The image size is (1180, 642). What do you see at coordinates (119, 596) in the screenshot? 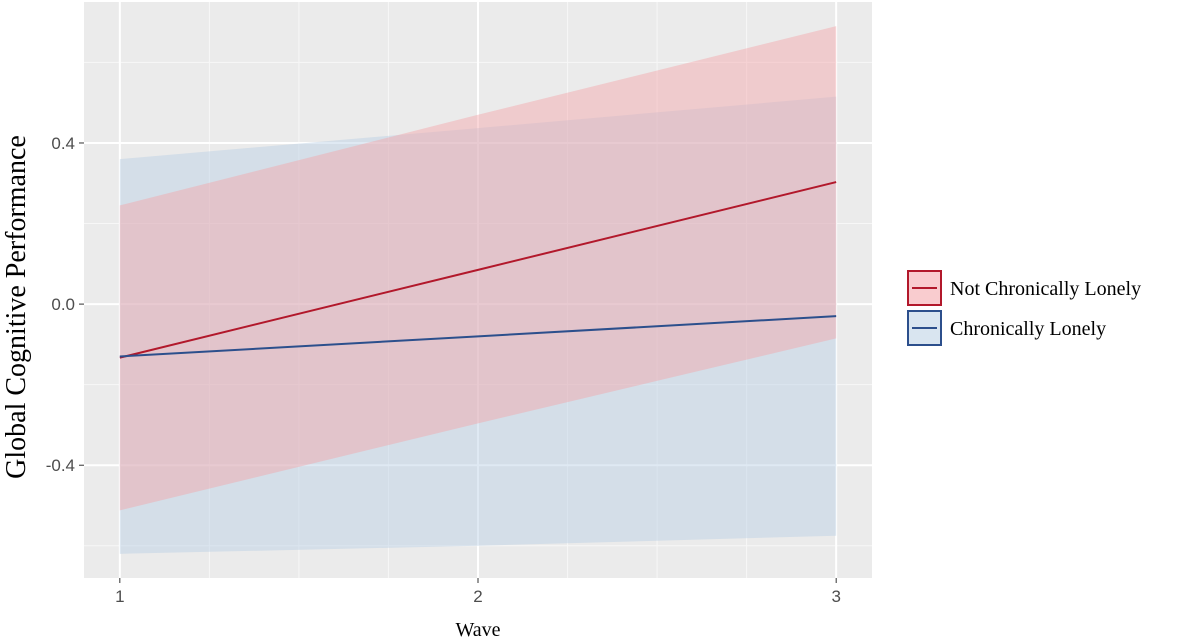
I see `x-tick-label: 1` at bounding box center [119, 596].